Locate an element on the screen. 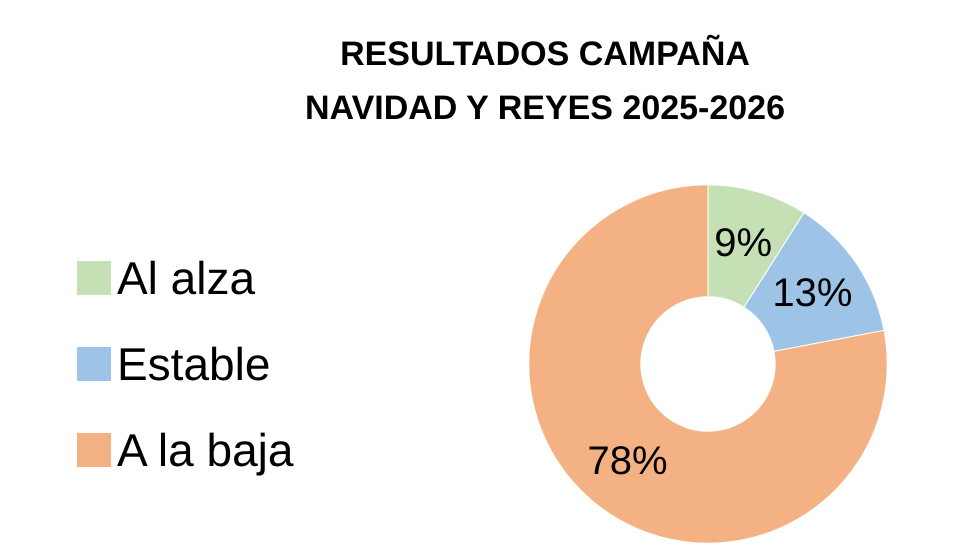 The width and height of the screenshot is (980, 560). legend-label: Al alza is located at coordinates (186, 278).